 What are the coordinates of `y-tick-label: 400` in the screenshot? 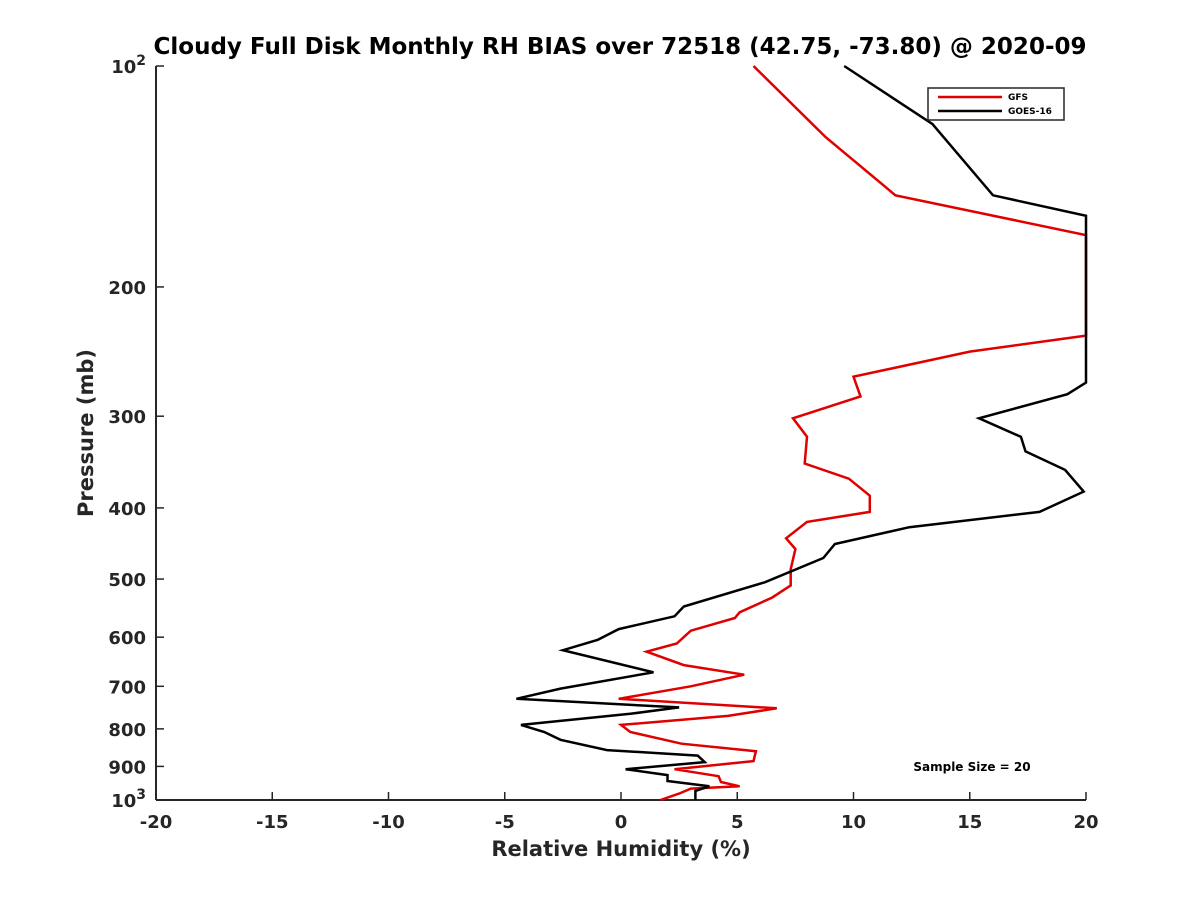 It's located at (127, 509).